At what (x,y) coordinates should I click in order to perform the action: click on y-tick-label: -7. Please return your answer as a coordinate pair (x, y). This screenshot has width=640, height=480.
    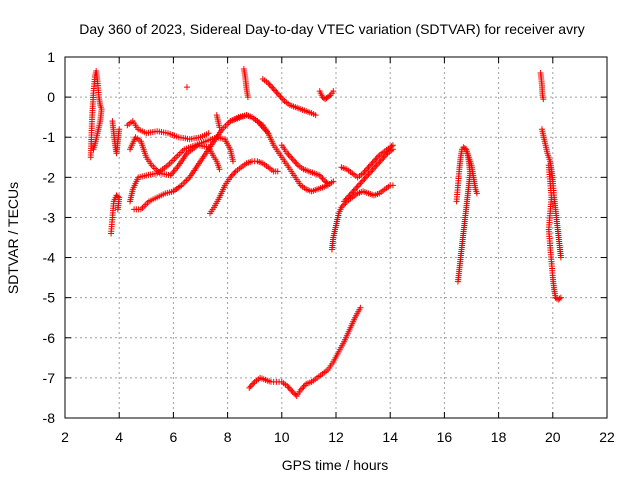
    Looking at the image, I should click on (49, 378).